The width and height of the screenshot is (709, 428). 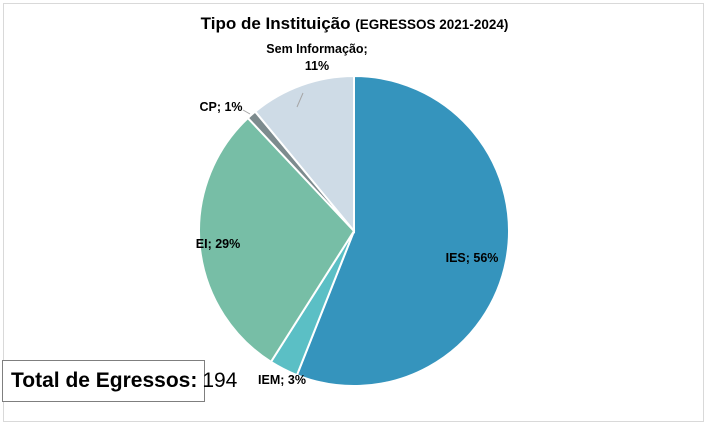 What do you see at coordinates (277, 240) in the screenshot?
I see `pie-slice-ei` at bounding box center [277, 240].